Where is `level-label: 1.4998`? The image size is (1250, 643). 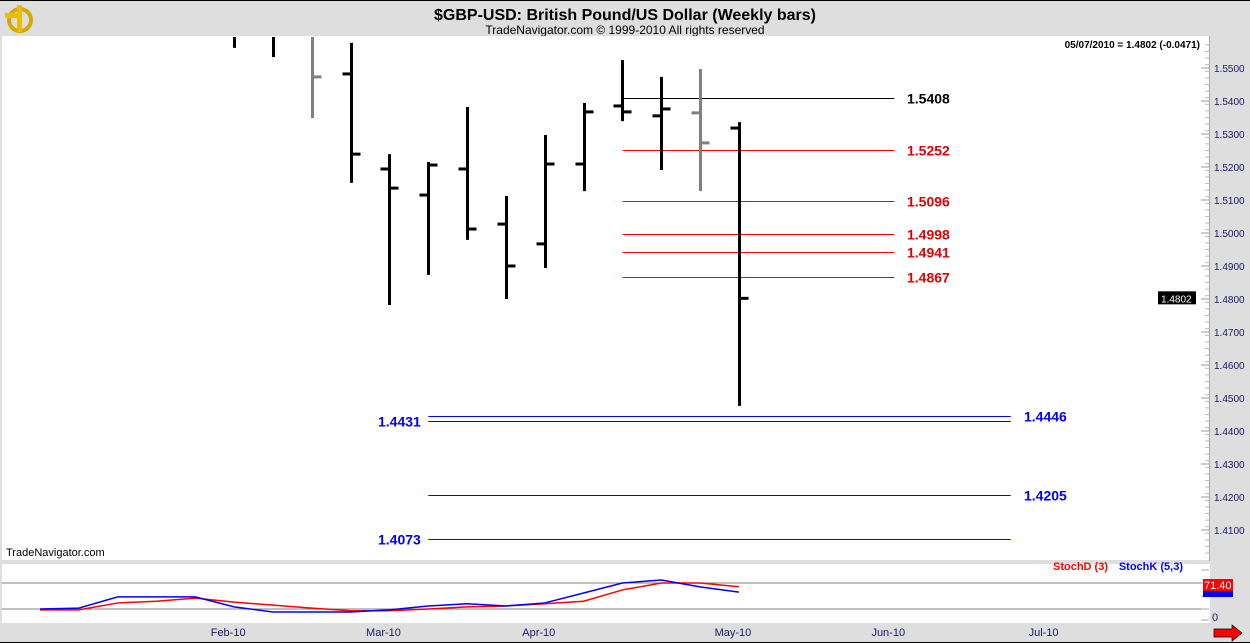
level-label: 1.4998 is located at coordinates (928, 235).